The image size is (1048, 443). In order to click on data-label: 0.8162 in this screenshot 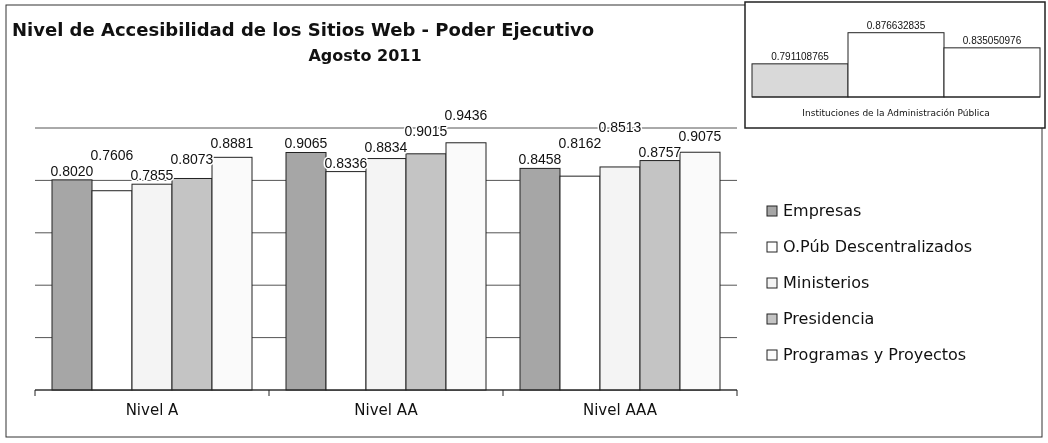, I will do `click(580, 143)`.